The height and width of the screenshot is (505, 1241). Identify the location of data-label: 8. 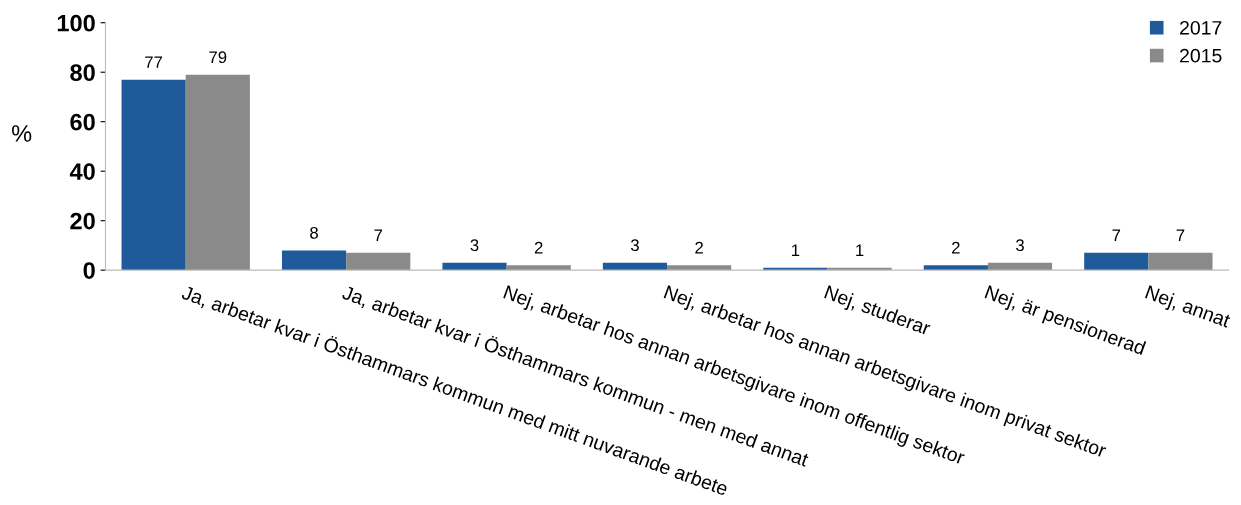
(314, 232).